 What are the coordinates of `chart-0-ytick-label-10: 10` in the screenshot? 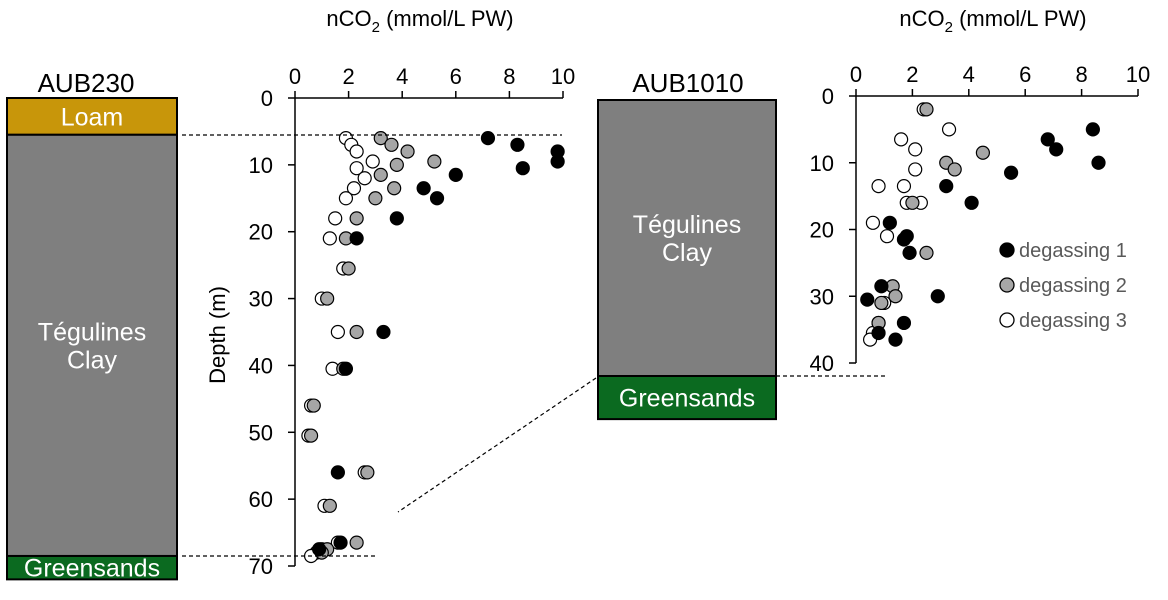 It's located at (261, 165).